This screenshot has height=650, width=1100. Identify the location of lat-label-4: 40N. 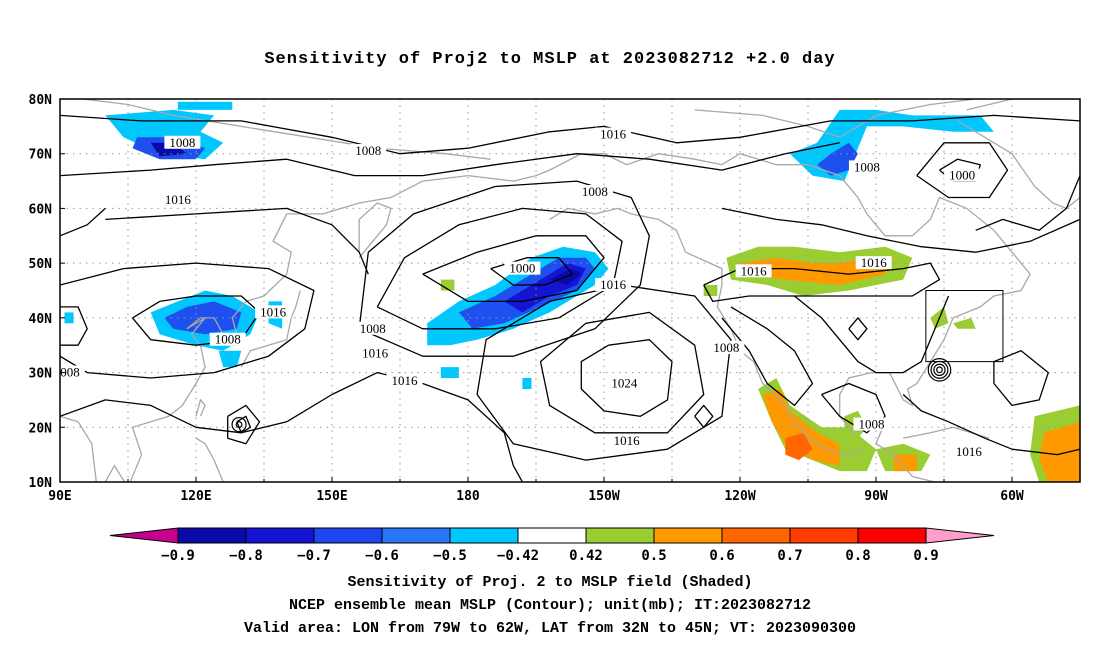
(41, 319).